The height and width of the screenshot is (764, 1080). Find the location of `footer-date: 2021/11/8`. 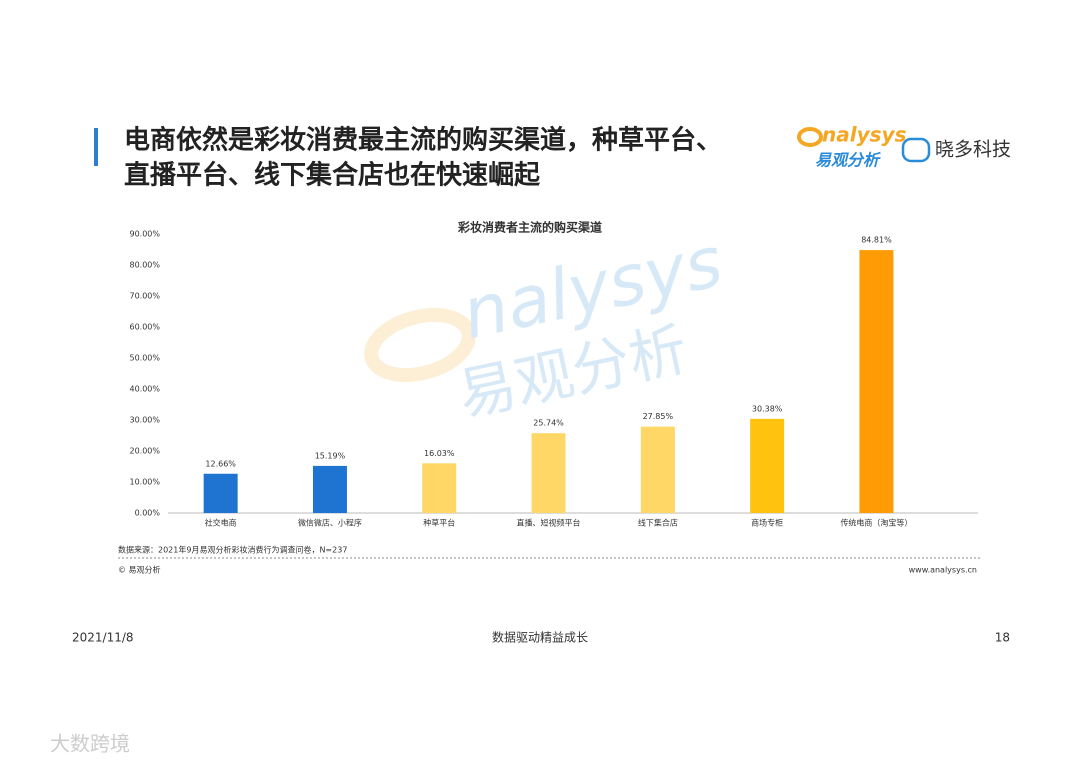

footer-date: 2021/11/8 is located at coordinates (103, 638).